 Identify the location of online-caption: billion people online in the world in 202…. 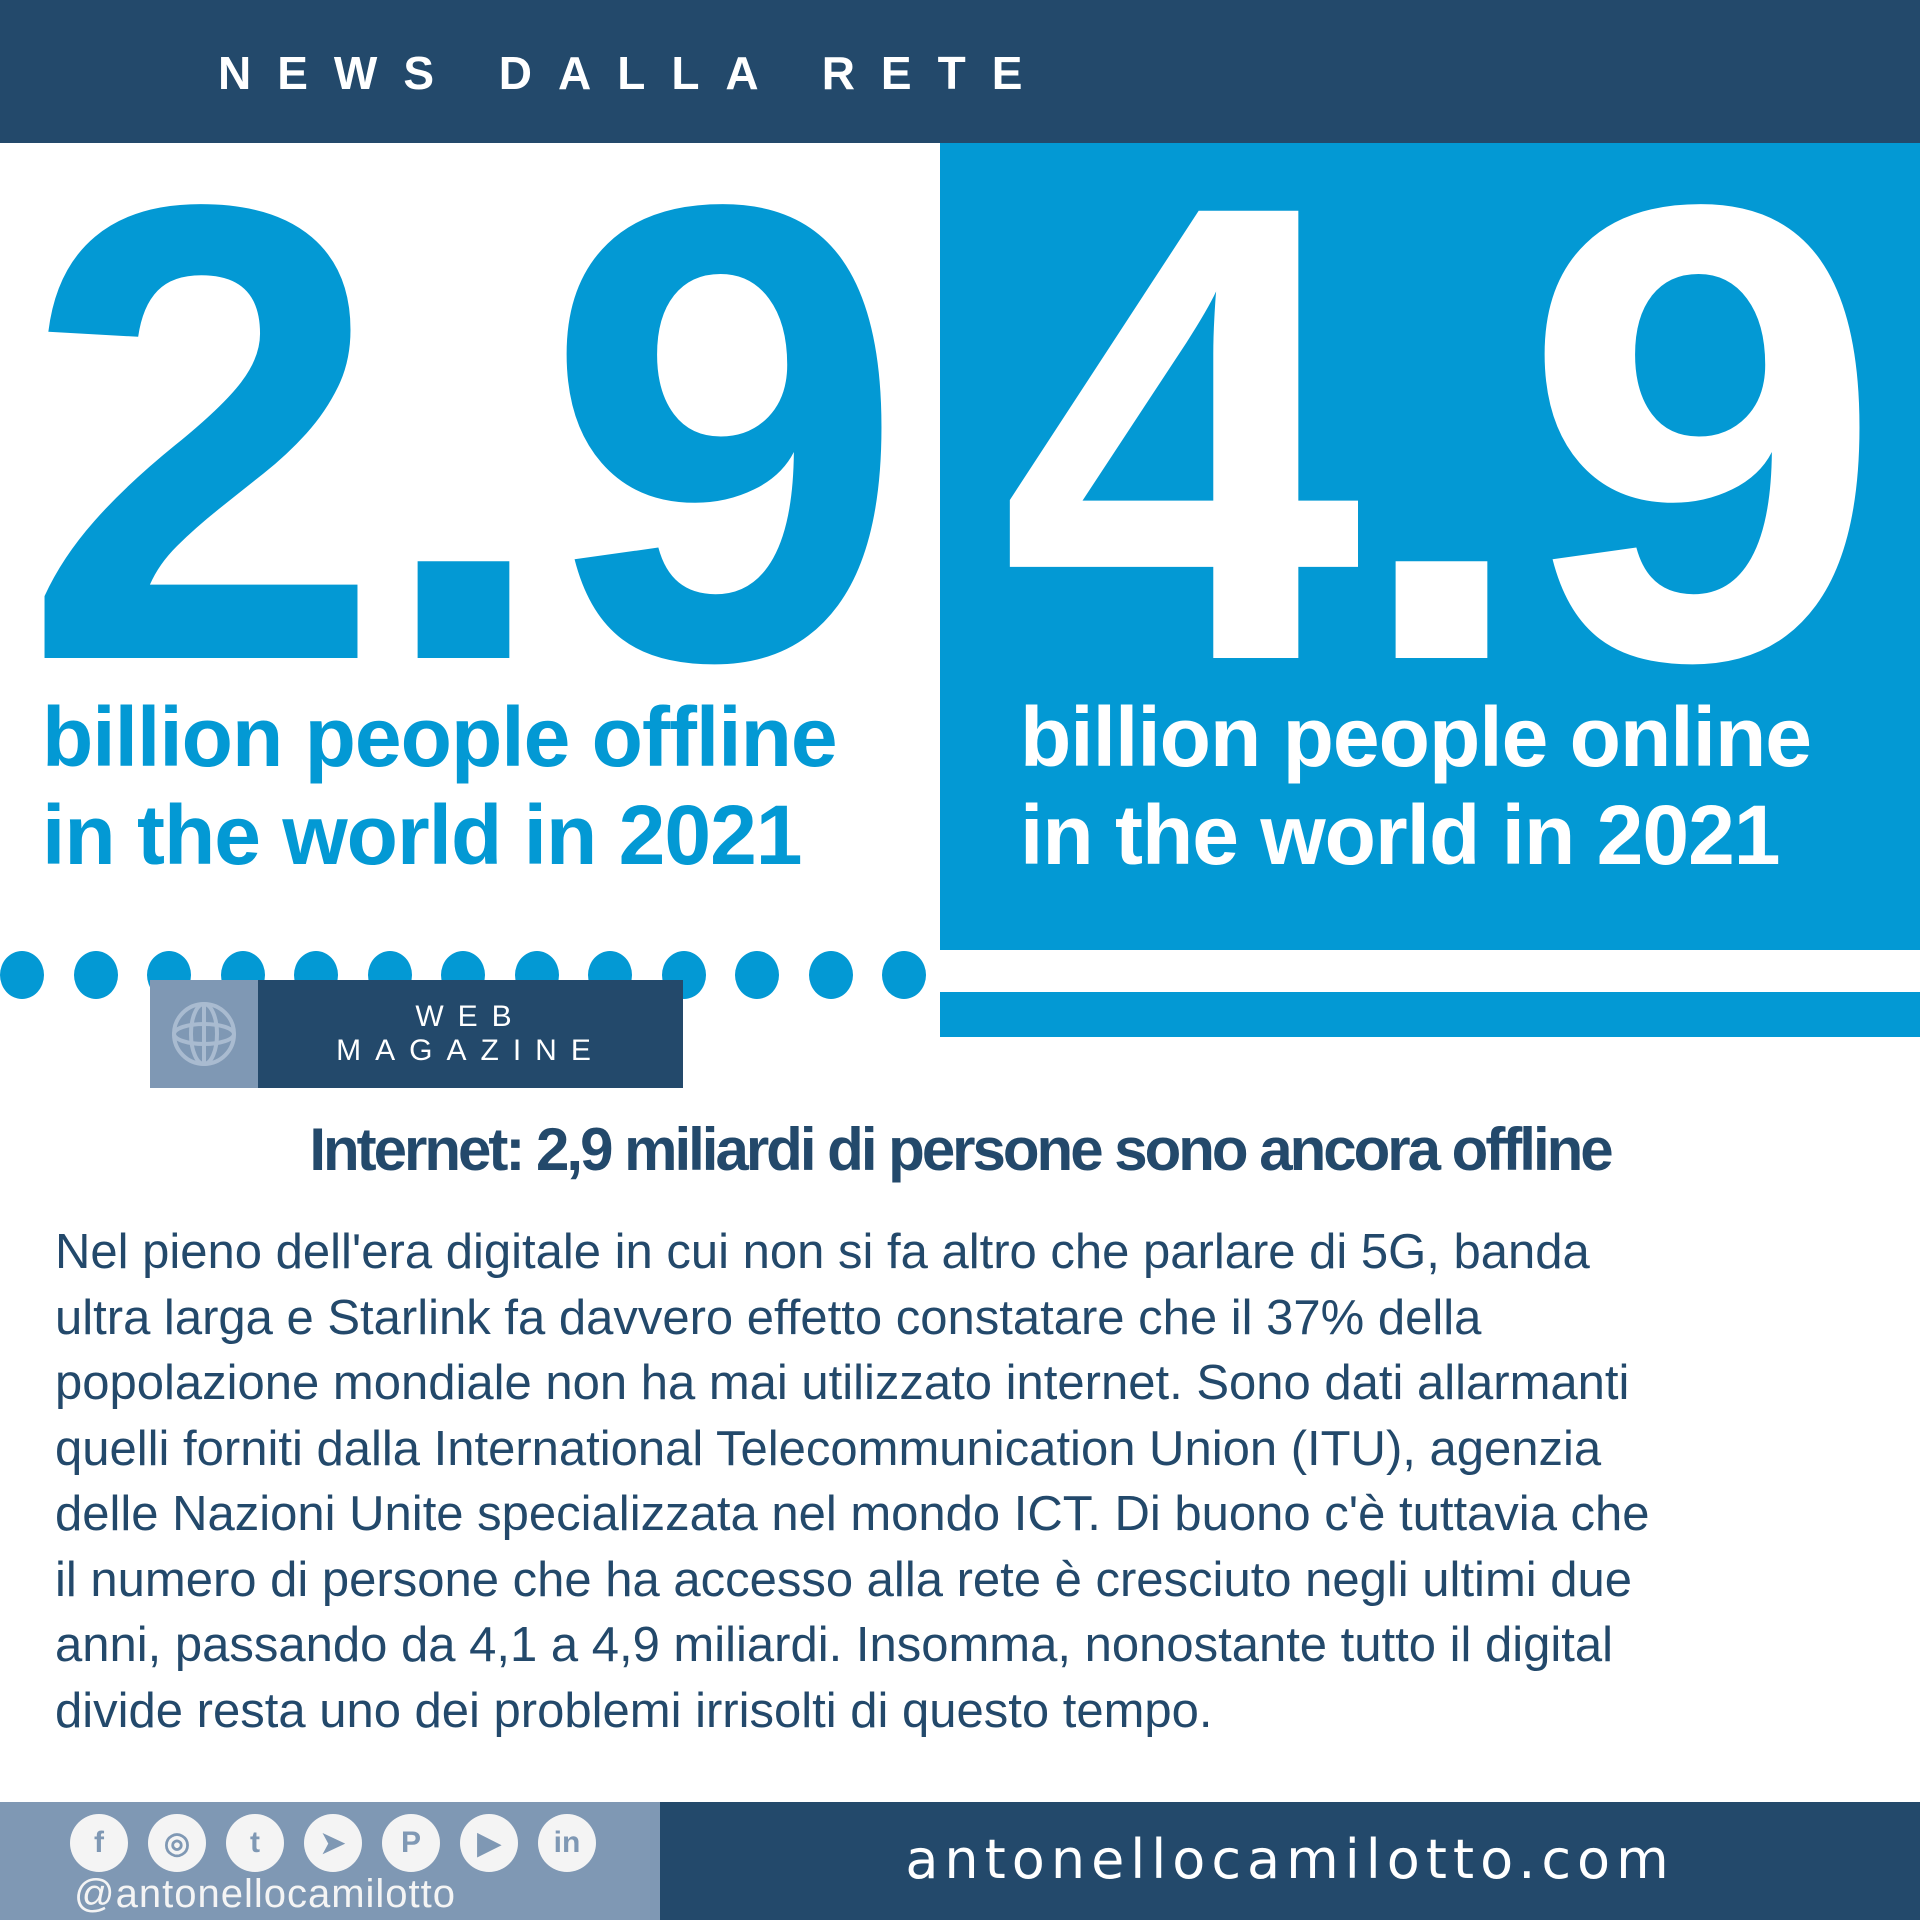
(1416, 786).